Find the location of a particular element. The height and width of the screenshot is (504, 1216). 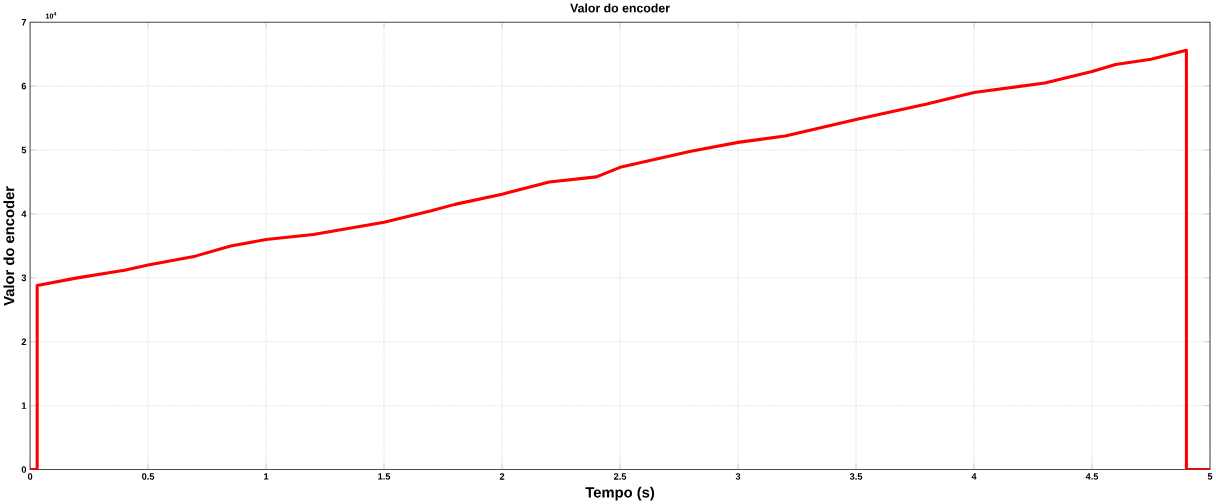

y-tick-label: 3 is located at coordinates (24, 278).